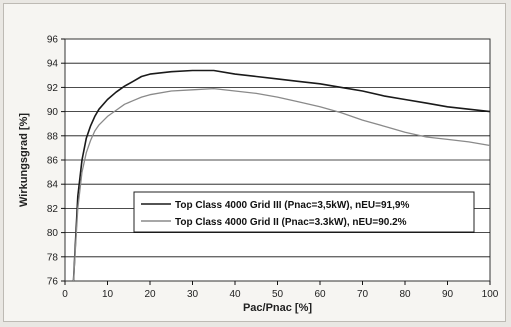 Image resolution: width=511 pixels, height=327 pixels. Describe the element at coordinates (24, 160) in the screenshot. I see `y-axis-title: Wirkungsgrad [%]` at that location.